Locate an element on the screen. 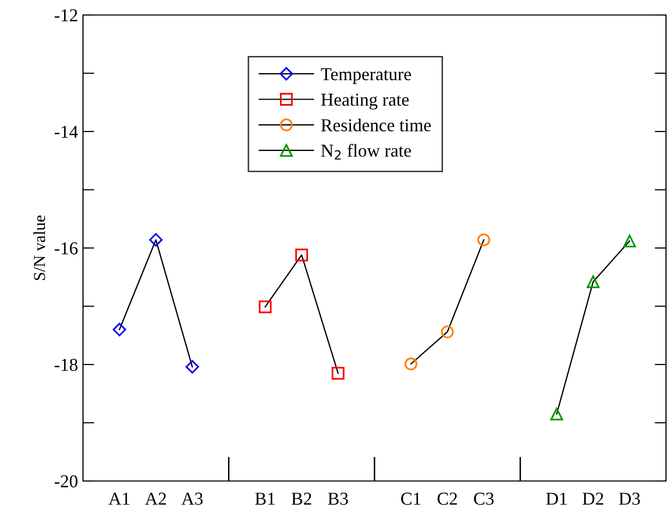 The width and height of the screenshot is (670, 511). x-tick-label: B3 is located at coordinates (338, 498).